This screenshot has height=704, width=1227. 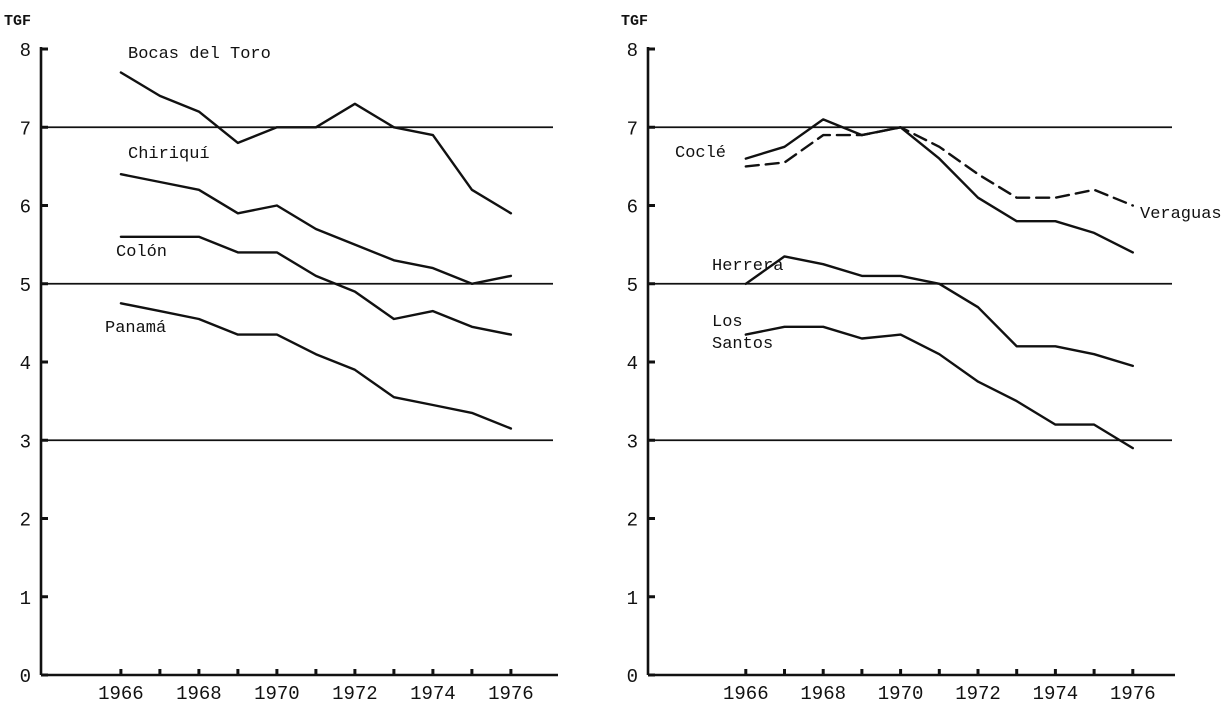 I want to click on left-x-tick-label: 1966, so click(x=121, y=693).